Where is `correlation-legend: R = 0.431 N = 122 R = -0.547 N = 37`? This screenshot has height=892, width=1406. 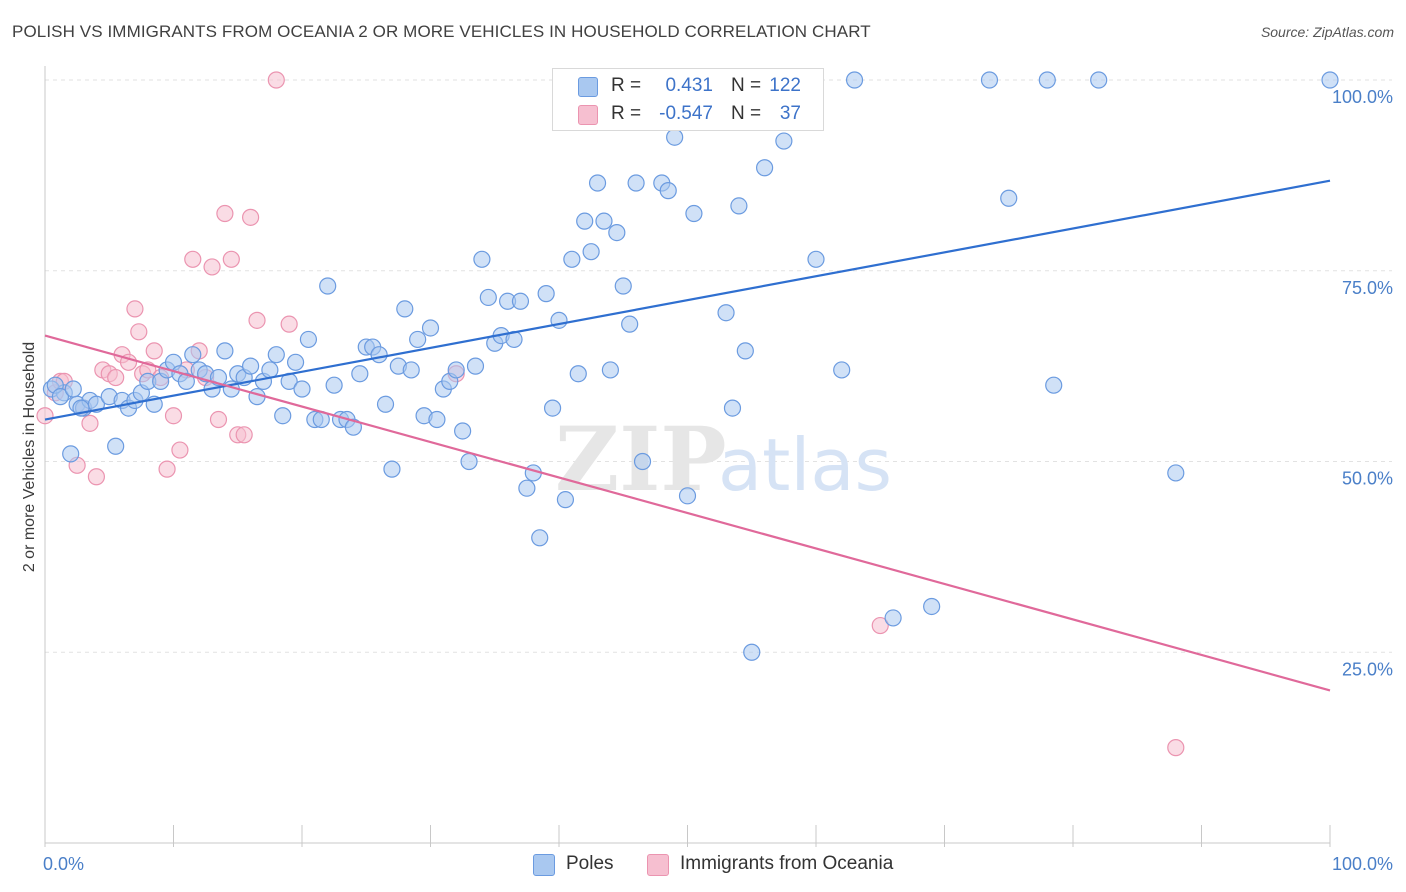 correlation-legend: R = 0.431 N = 122 R = -0.547 N = 37 is located at coordinates (688, 99).